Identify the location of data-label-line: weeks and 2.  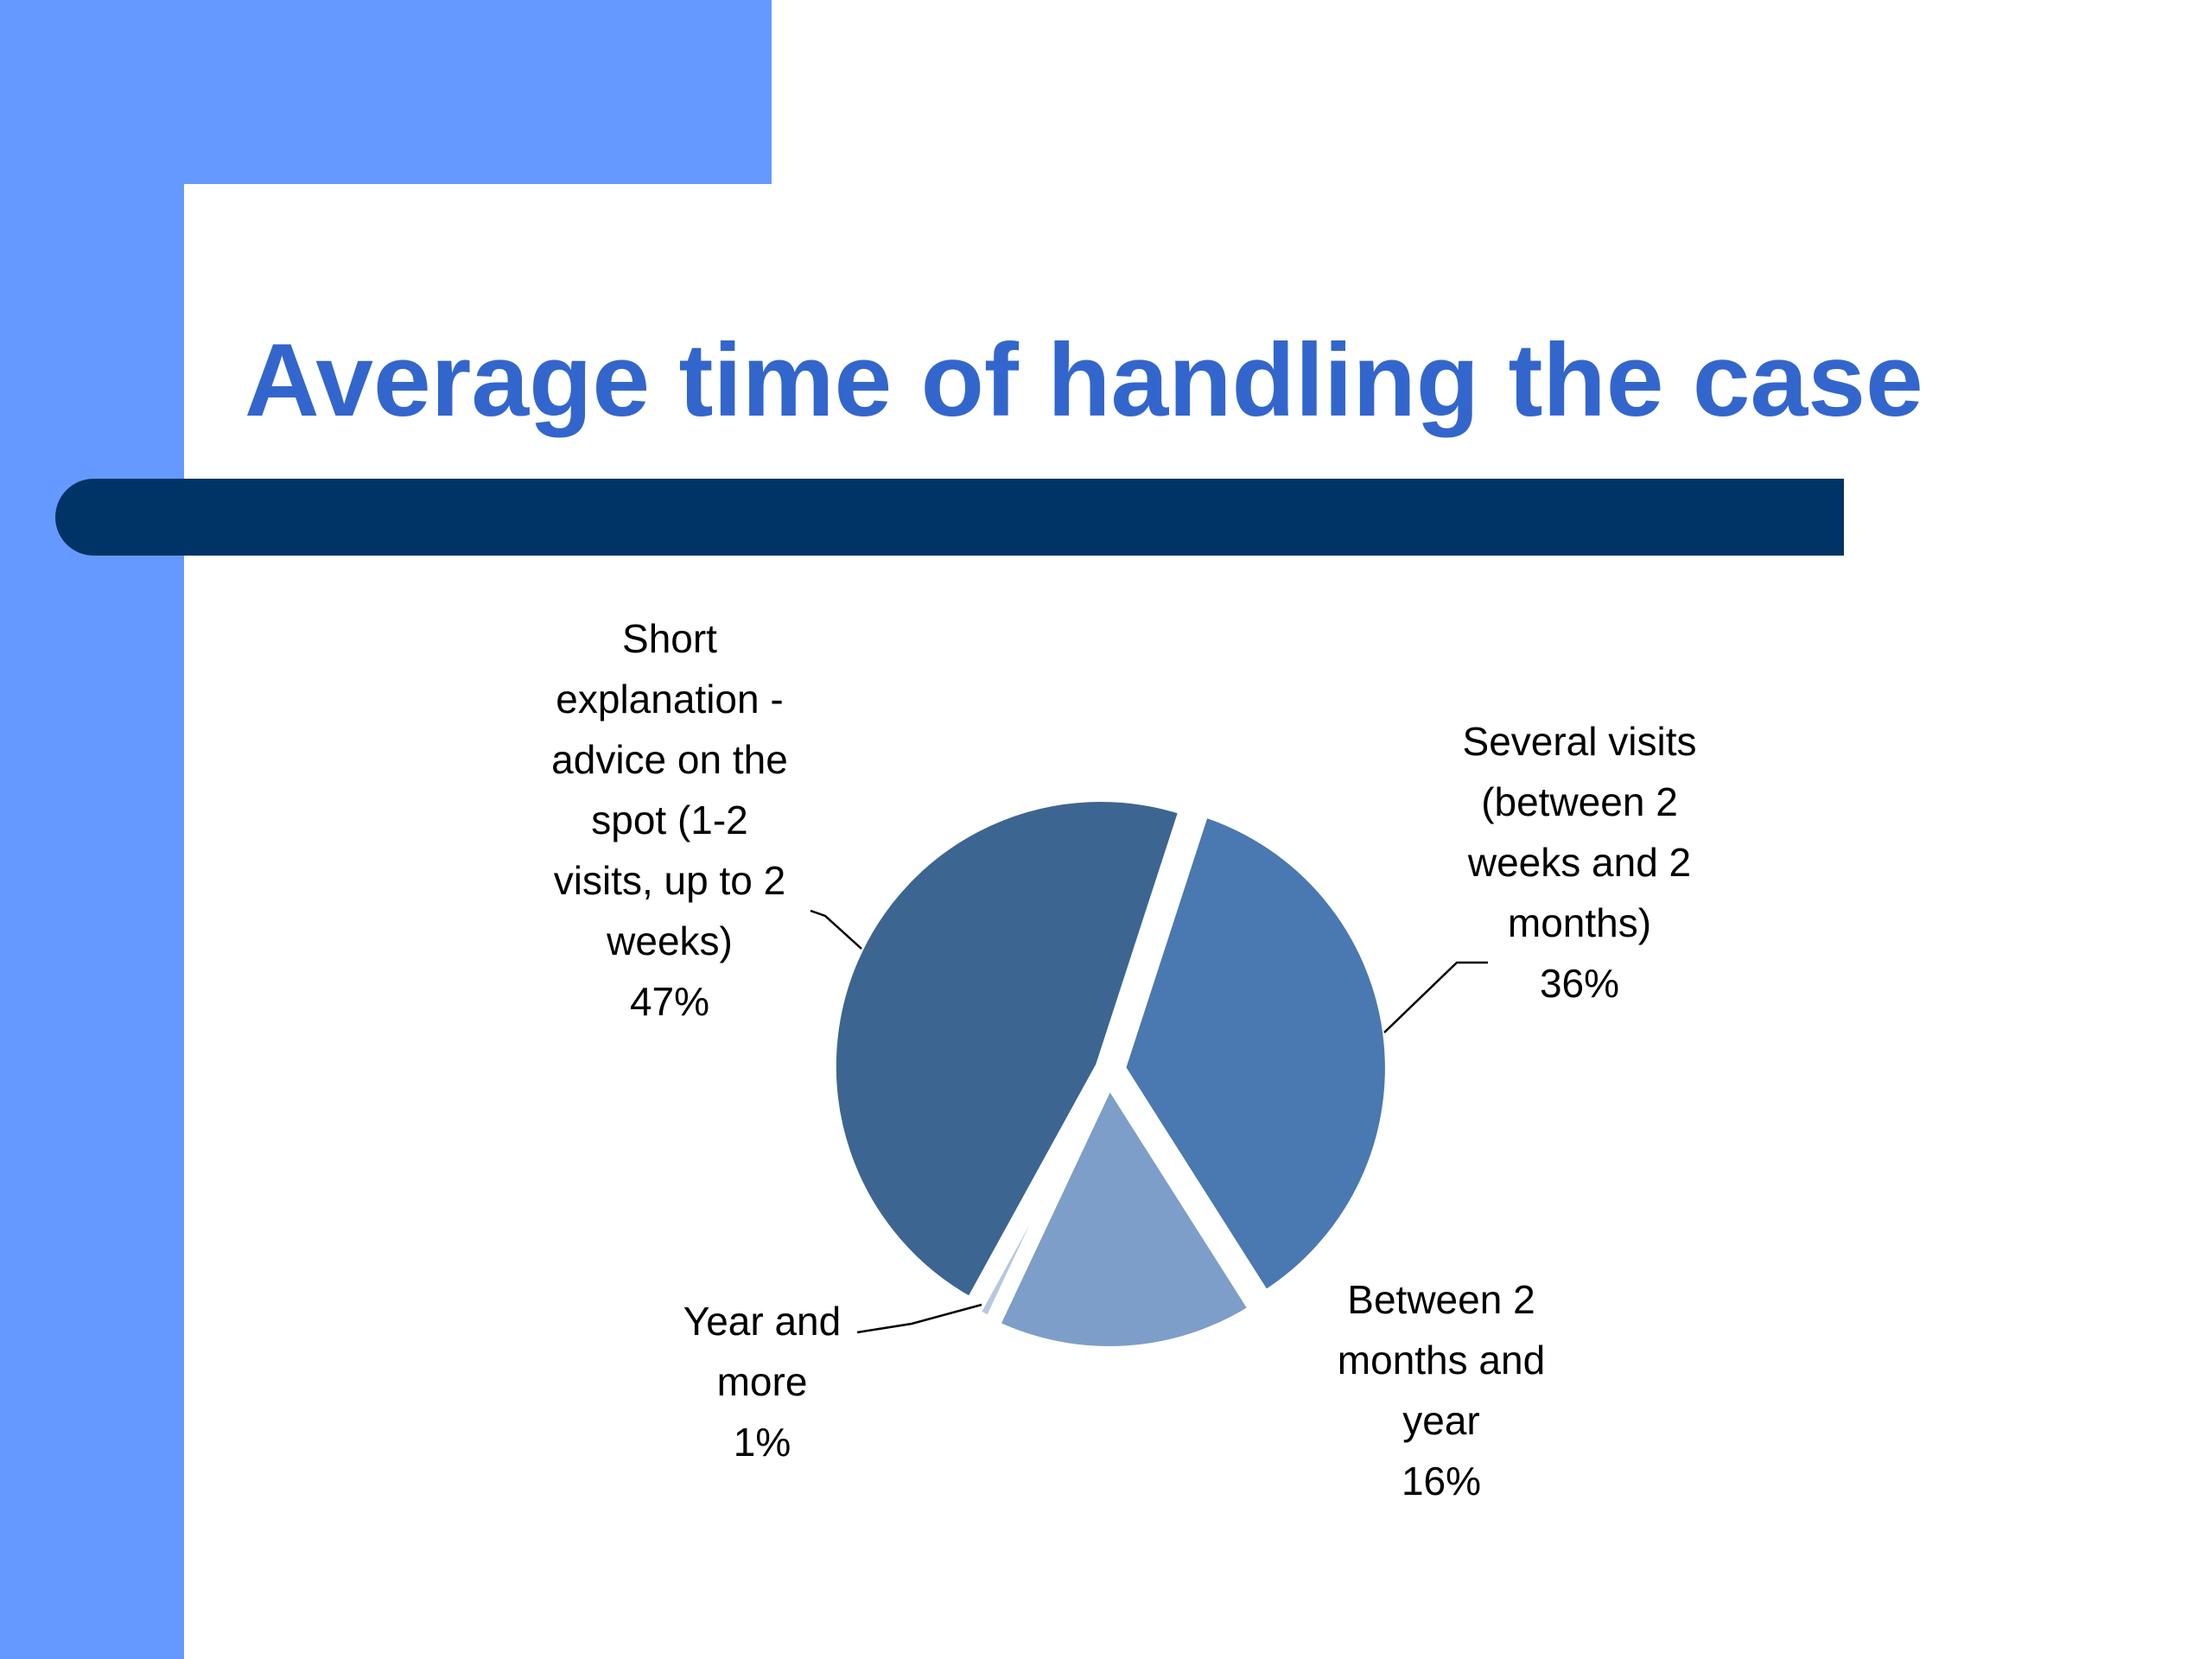
(1579, 862).